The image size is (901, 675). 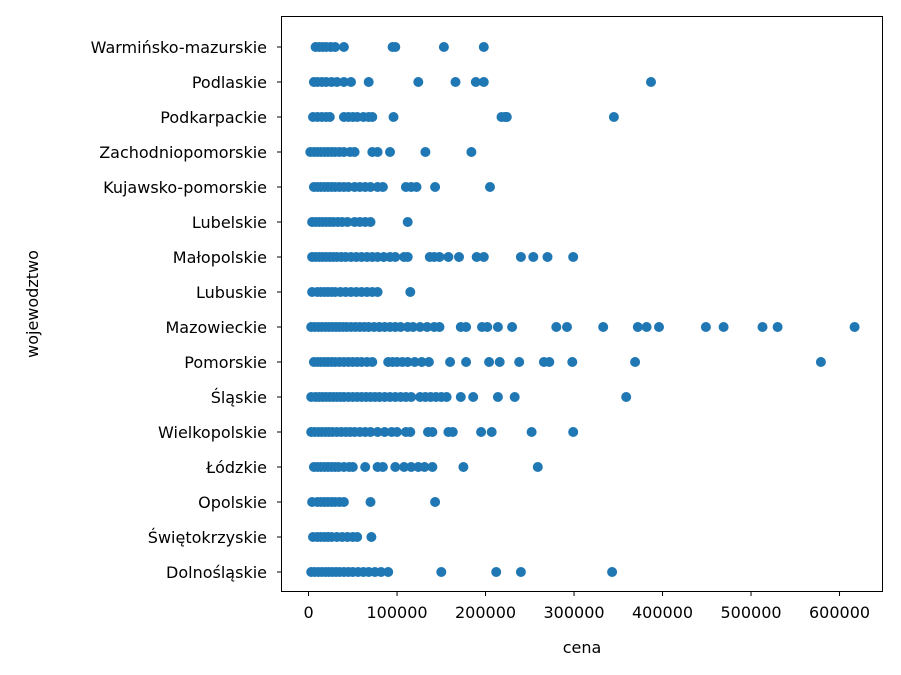 What do you see at coordinates (183, 152) in the screenshot?
I see `y-tick-label-12: Zachodniopomorskie` at bounding box center [183, 152].